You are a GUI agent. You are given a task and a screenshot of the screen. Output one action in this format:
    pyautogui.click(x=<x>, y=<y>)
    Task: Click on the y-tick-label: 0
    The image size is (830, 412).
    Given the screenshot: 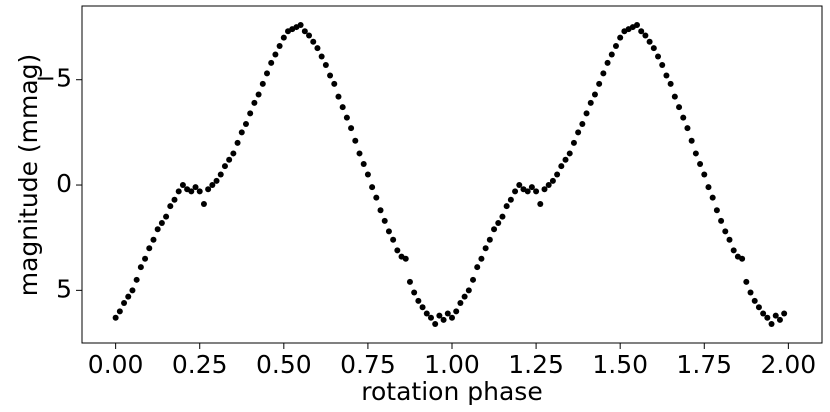 What is the action you would take?
    pyautogui.click(x=64, y=183)
    